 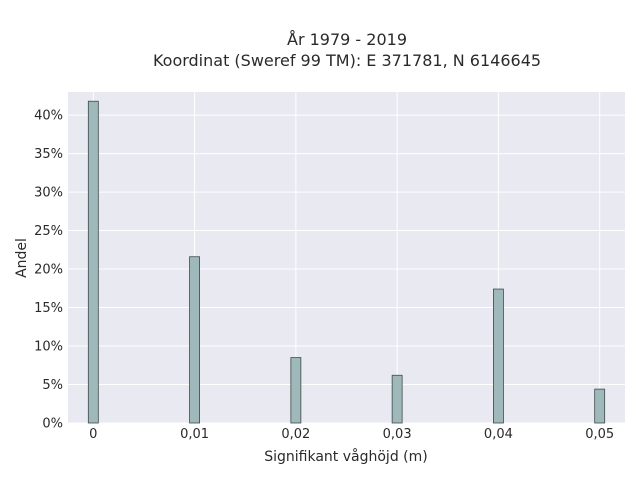 I want to click on y-tick-label: 25%, so click(x=48, y=231).